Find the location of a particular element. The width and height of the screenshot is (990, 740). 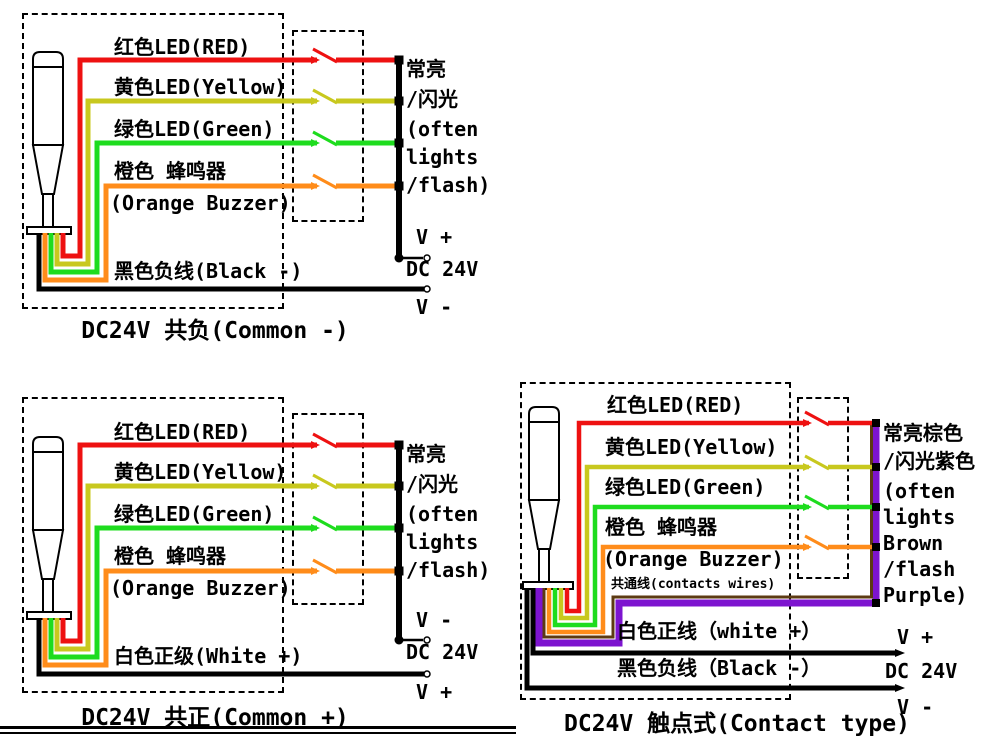

bus-label: Purple) is located at coordinates (925, 595).